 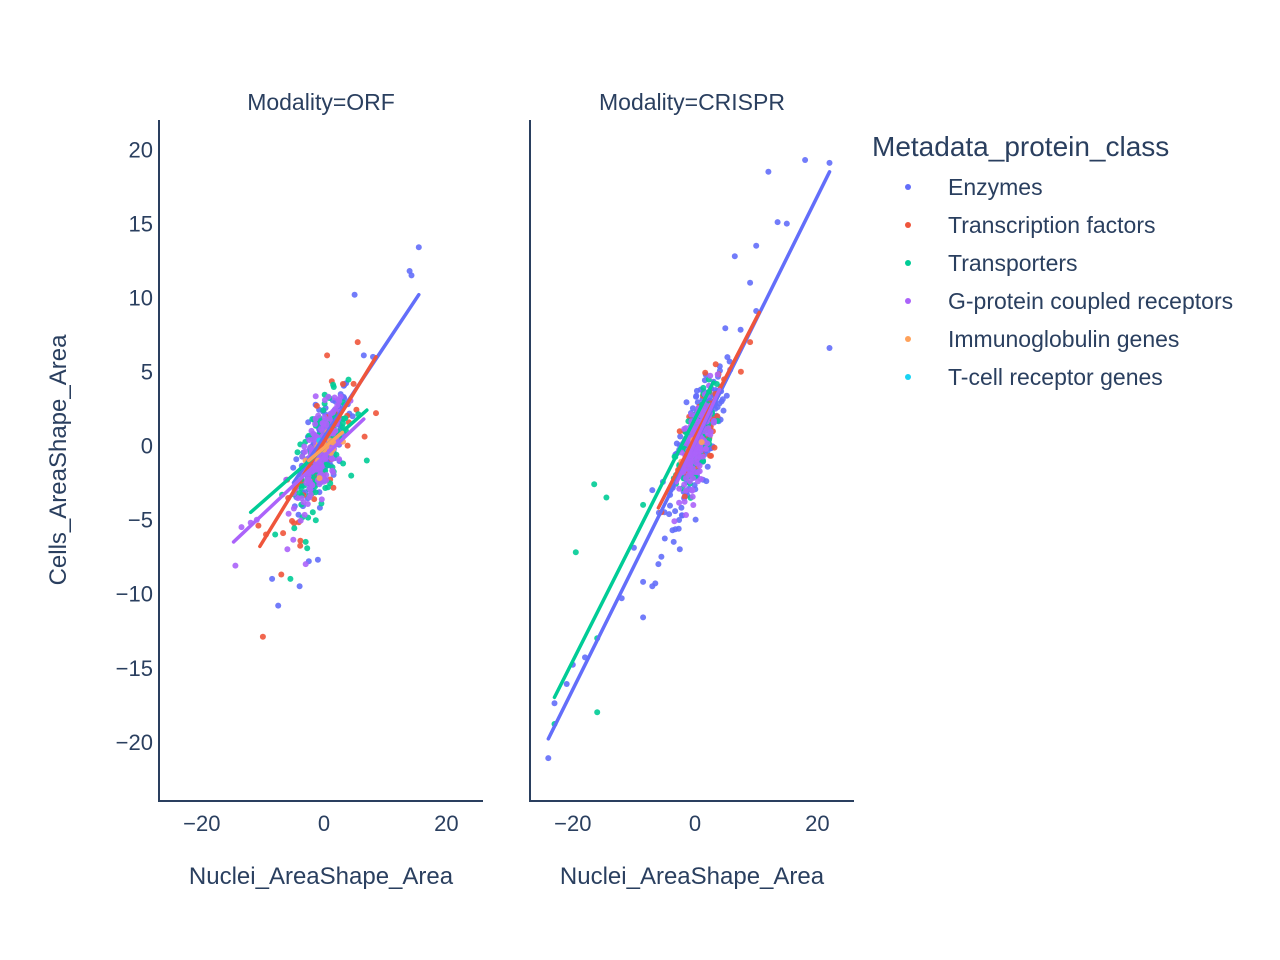 I want to click on y-tick-label: −5, so click(x=140, y=520).